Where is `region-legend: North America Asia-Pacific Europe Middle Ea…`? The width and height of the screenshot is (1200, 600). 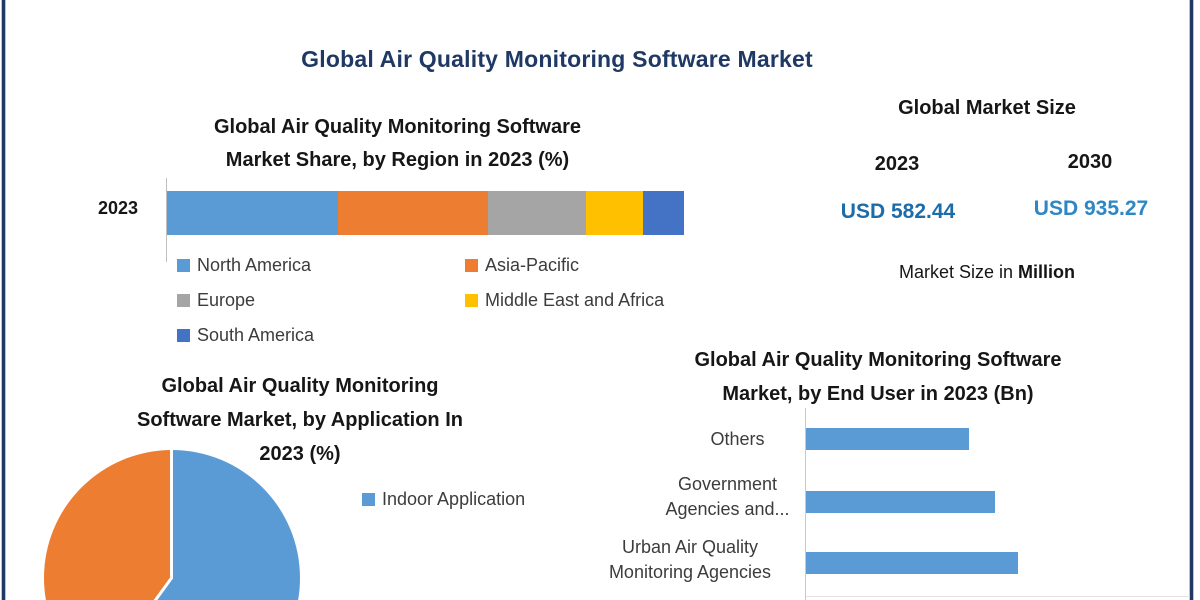
region-legend: North America Asia-Pacific Europe Middle Ea… is located at coordinates (486, 300).